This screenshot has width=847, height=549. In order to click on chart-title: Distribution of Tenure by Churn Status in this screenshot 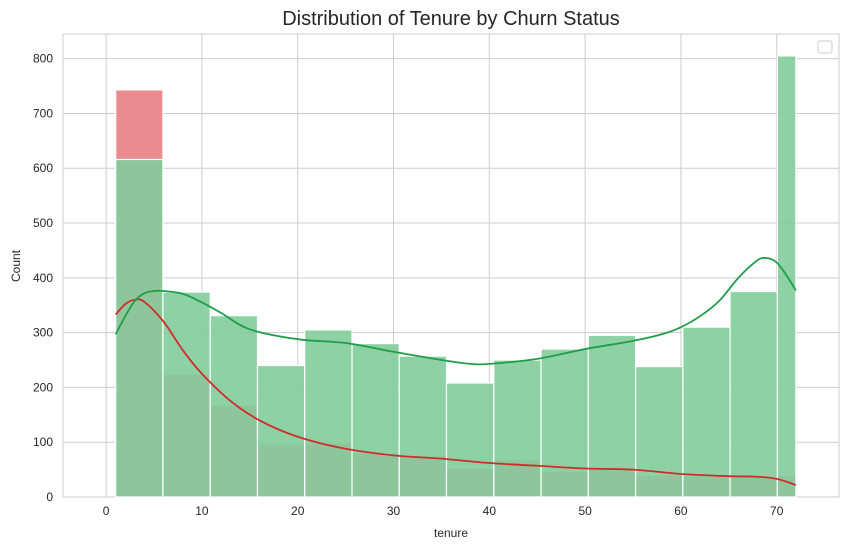, I will do `click(451, 19)`.